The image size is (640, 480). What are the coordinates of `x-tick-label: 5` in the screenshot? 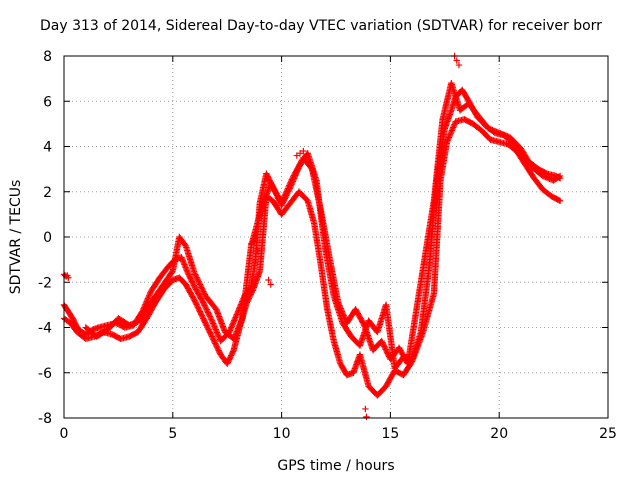 It's located at (172, 434).